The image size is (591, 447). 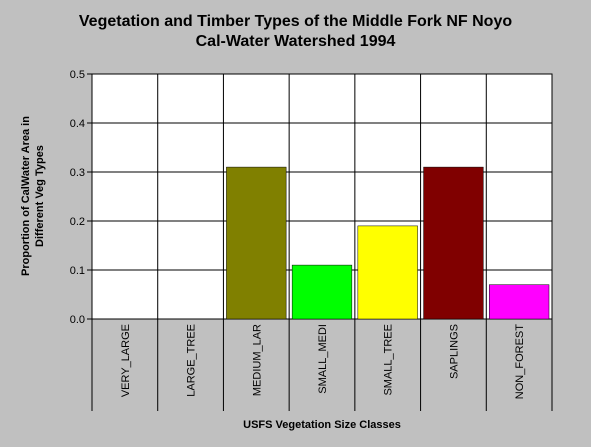 What do you see at coordinates (256, 243) in the screenshot?
I see `bar-medium-lar` at bounding box center [256, 243].